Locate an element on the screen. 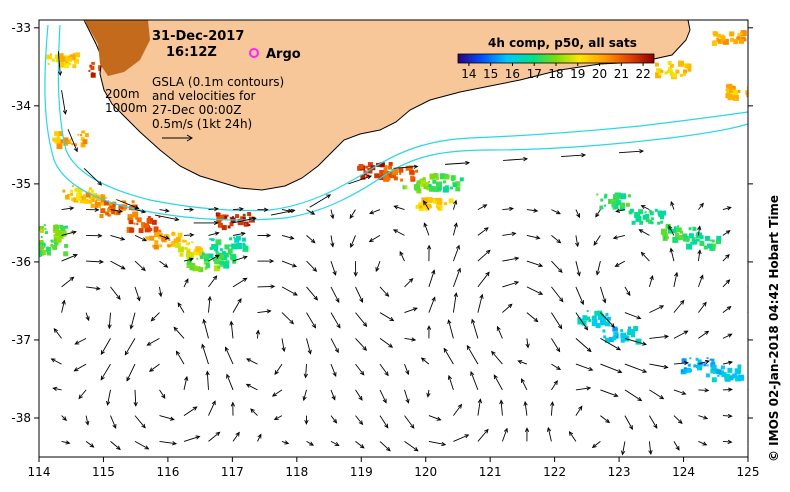 This screenshot has width=790, height=492. y-tick-label: -33 is located at coordinates (21, 28).